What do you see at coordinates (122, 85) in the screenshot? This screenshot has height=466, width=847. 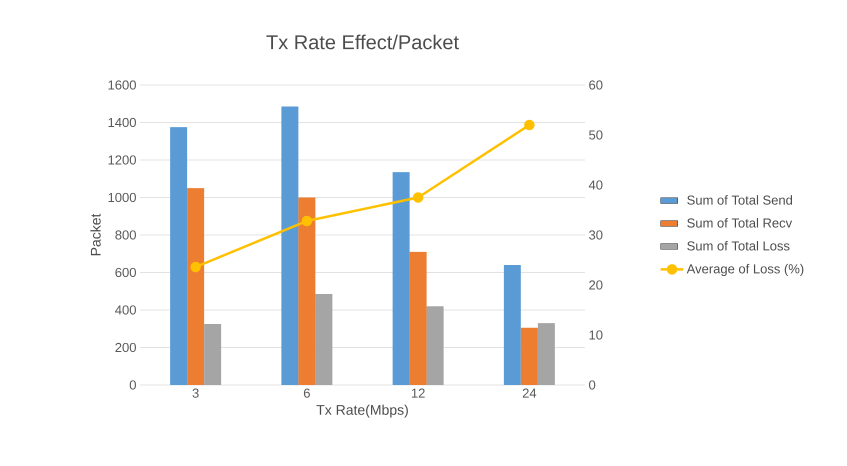 I see `y-tick-label: 1600` at bounding box center [122, 85].